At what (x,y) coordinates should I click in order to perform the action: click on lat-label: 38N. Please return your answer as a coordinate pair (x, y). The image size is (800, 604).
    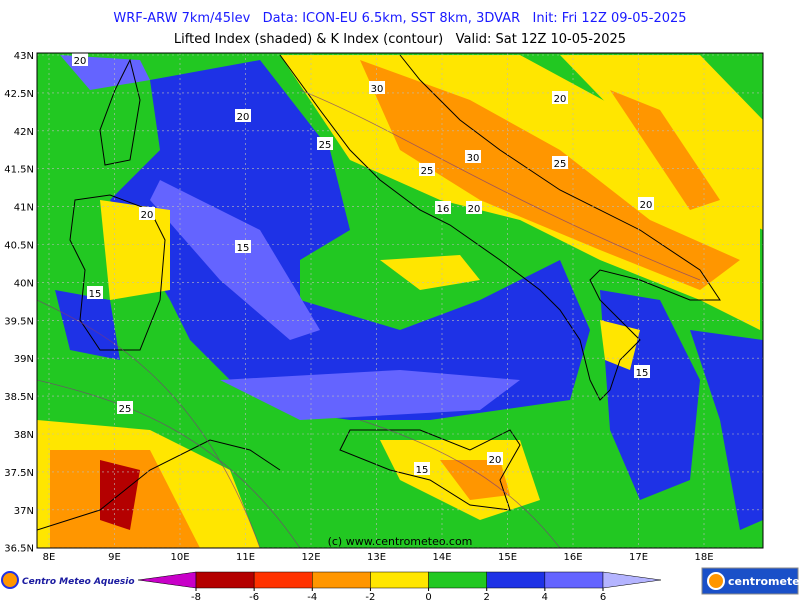
    Looking at the image, I should click on (24, 435).